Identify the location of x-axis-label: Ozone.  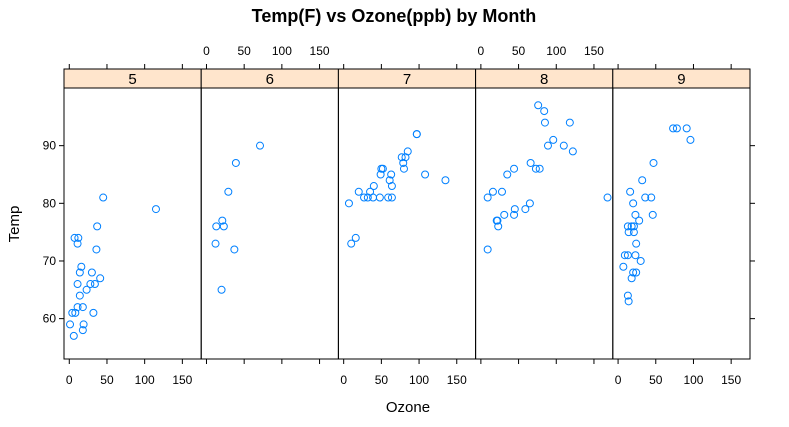
(408, 407).